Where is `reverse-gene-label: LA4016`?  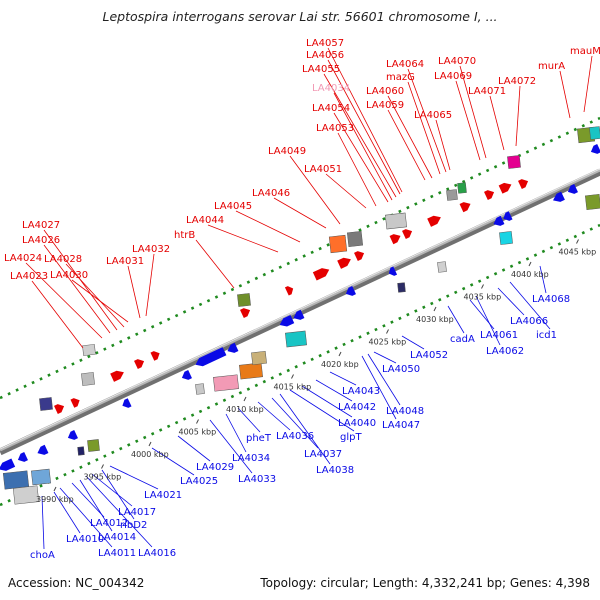
reverse-gene-label: LA4016 is located at coordinates (157, 553).